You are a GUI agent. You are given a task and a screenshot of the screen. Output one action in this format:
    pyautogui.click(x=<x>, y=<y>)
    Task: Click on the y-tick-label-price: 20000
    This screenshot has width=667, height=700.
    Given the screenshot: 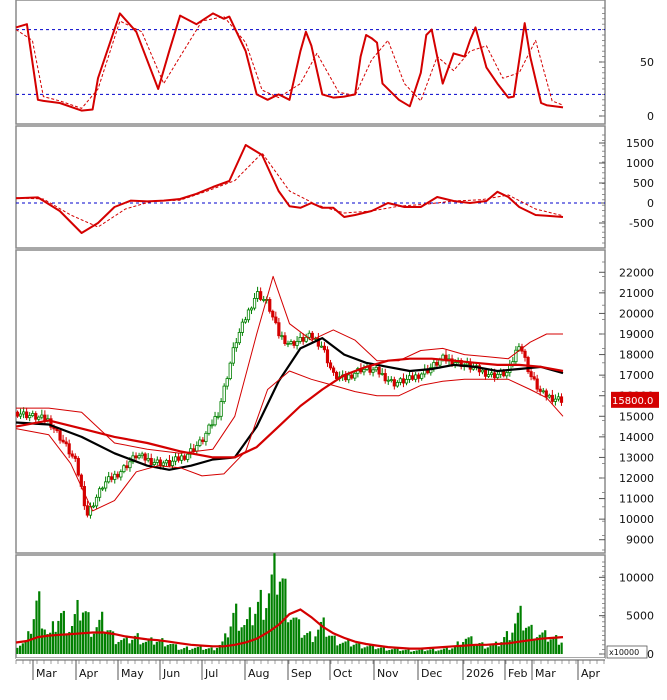 What is the action you would take?
    pyautogui.click(x=636, y=313)
    